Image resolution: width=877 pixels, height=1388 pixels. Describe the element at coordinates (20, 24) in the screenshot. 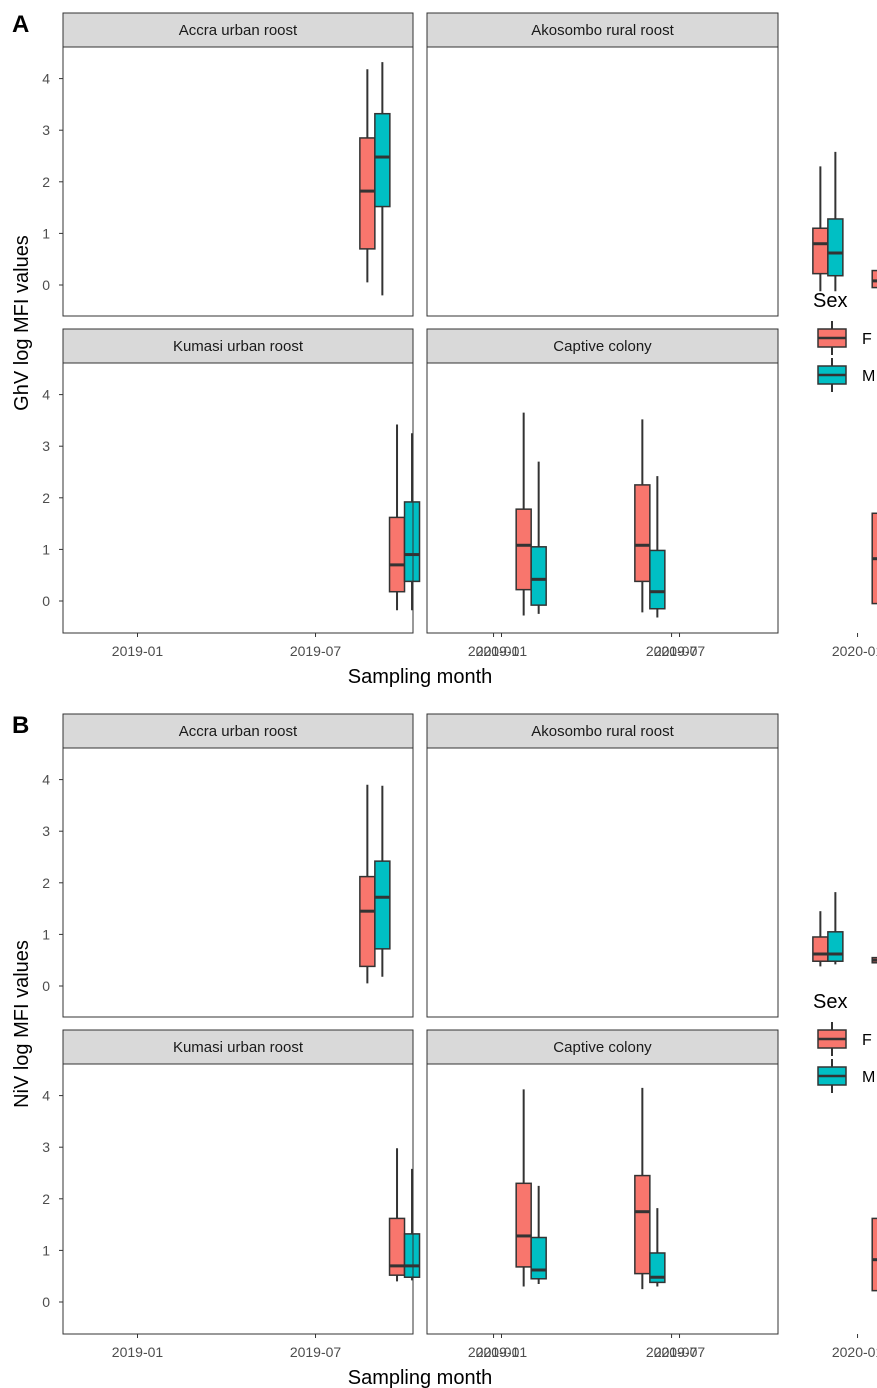

I see `panel-label-a: A` at that location.